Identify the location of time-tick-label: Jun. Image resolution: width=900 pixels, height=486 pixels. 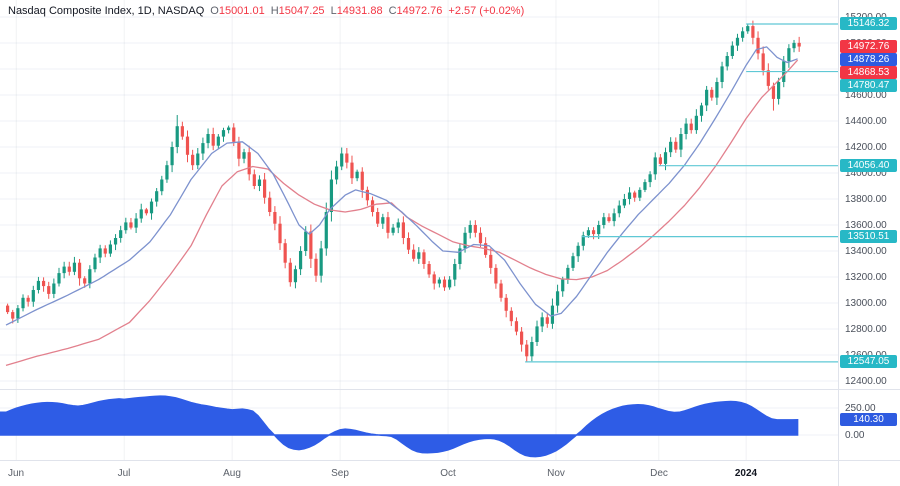
(16, 473).